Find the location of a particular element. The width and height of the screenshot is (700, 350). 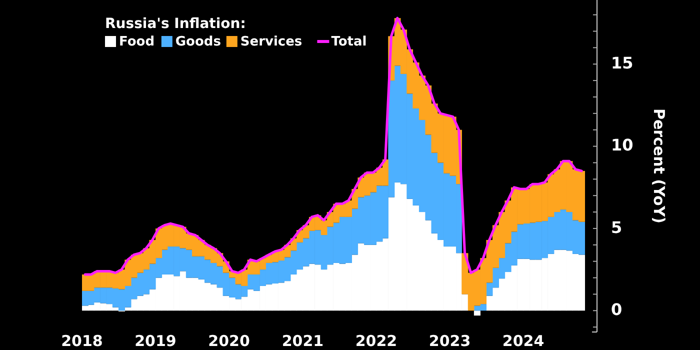

bar is located at coordinates (477, 313).